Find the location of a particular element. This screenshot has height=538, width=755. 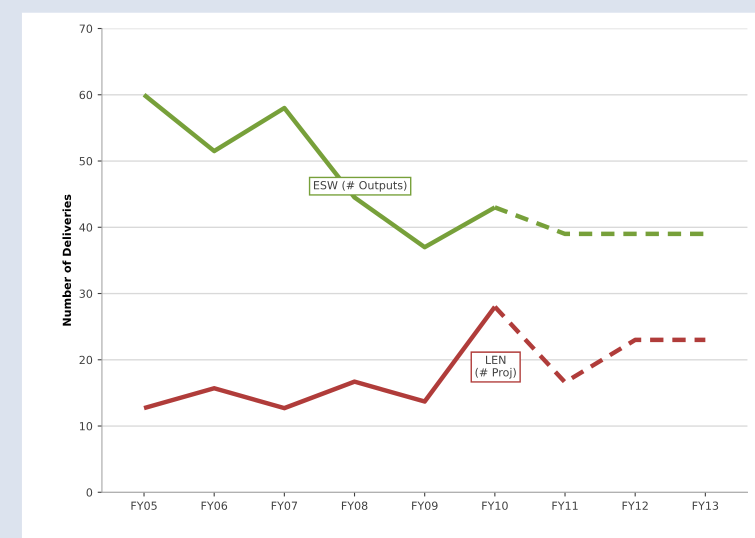

x-tick-label: FY13 is located at coordinates (705, 505).